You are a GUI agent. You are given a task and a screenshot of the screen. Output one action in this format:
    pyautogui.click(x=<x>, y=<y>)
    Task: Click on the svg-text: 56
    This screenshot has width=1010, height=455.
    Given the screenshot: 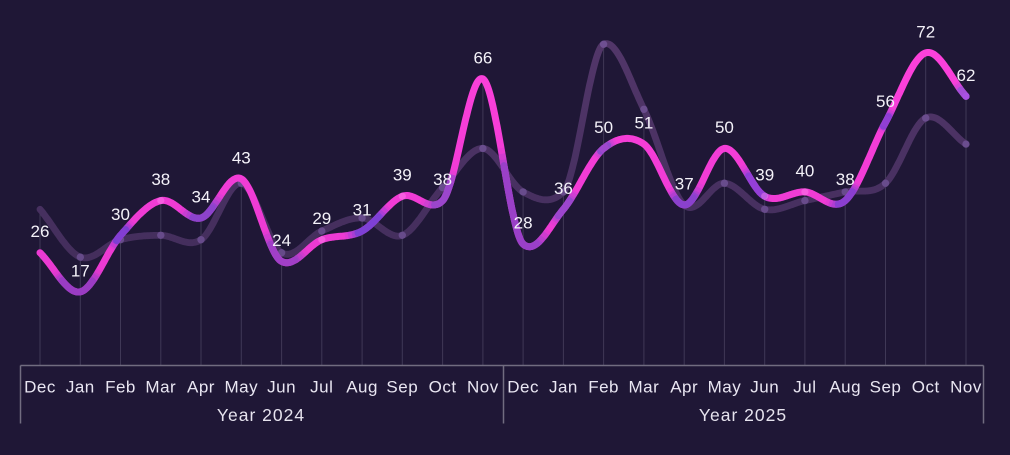 What is the action you would take?
    pyautogui.click(x=885, y=101)
    